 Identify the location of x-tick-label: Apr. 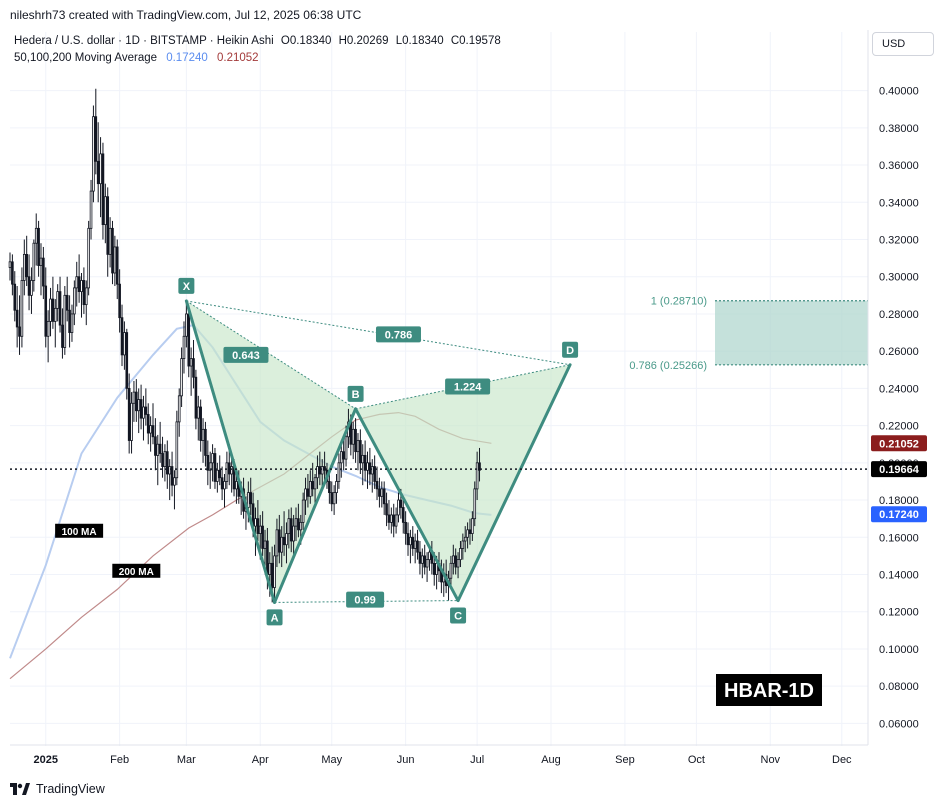
(260, 760).